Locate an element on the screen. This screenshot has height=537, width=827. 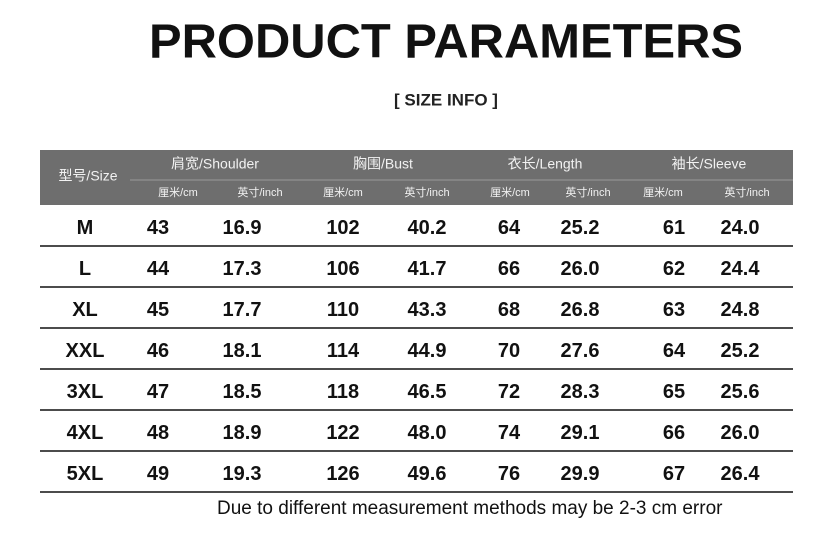
cell: 72 is located at coordinates (509, 392).